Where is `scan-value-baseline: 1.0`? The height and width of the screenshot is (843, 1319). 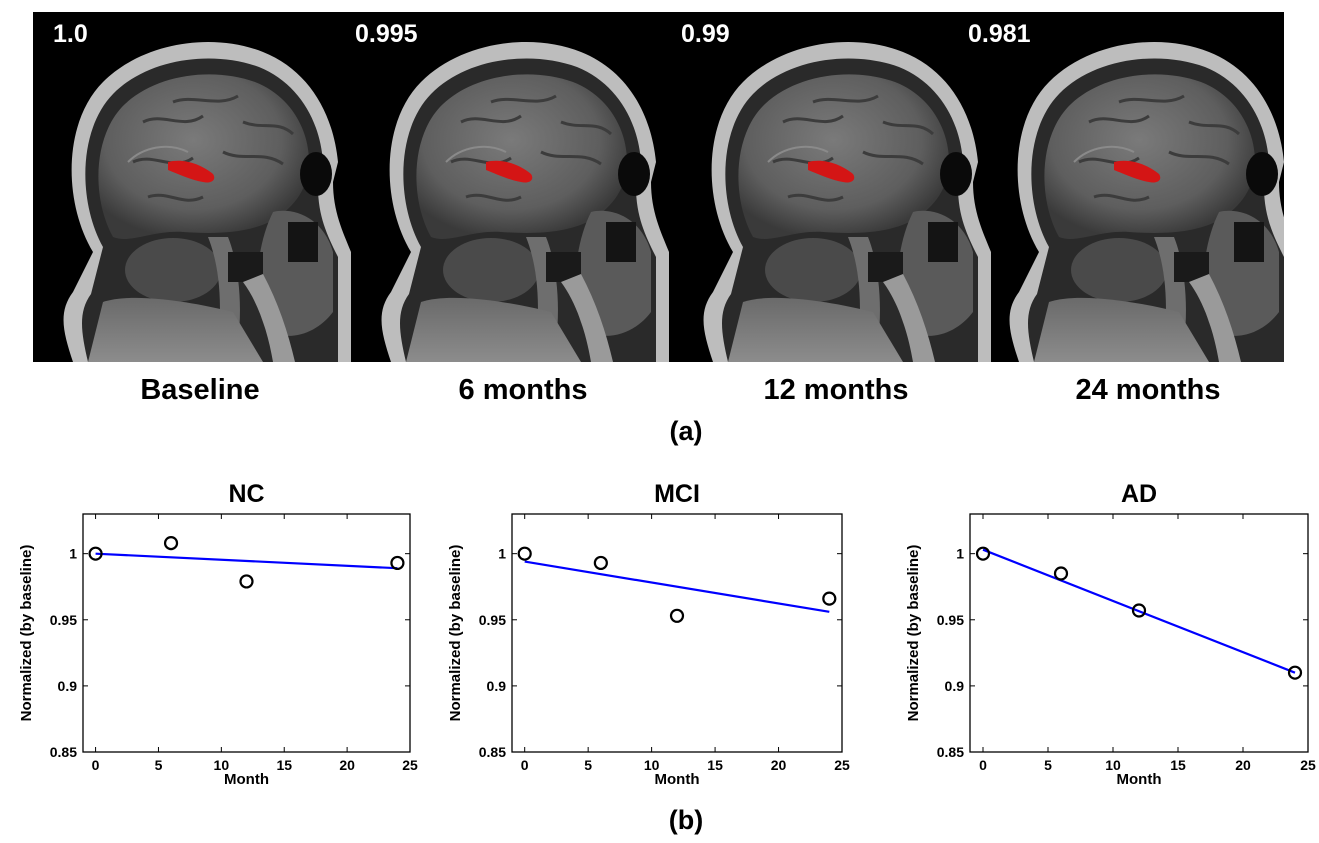
scan-value-baseline: 1.0 is located at coordinates (70, 34).